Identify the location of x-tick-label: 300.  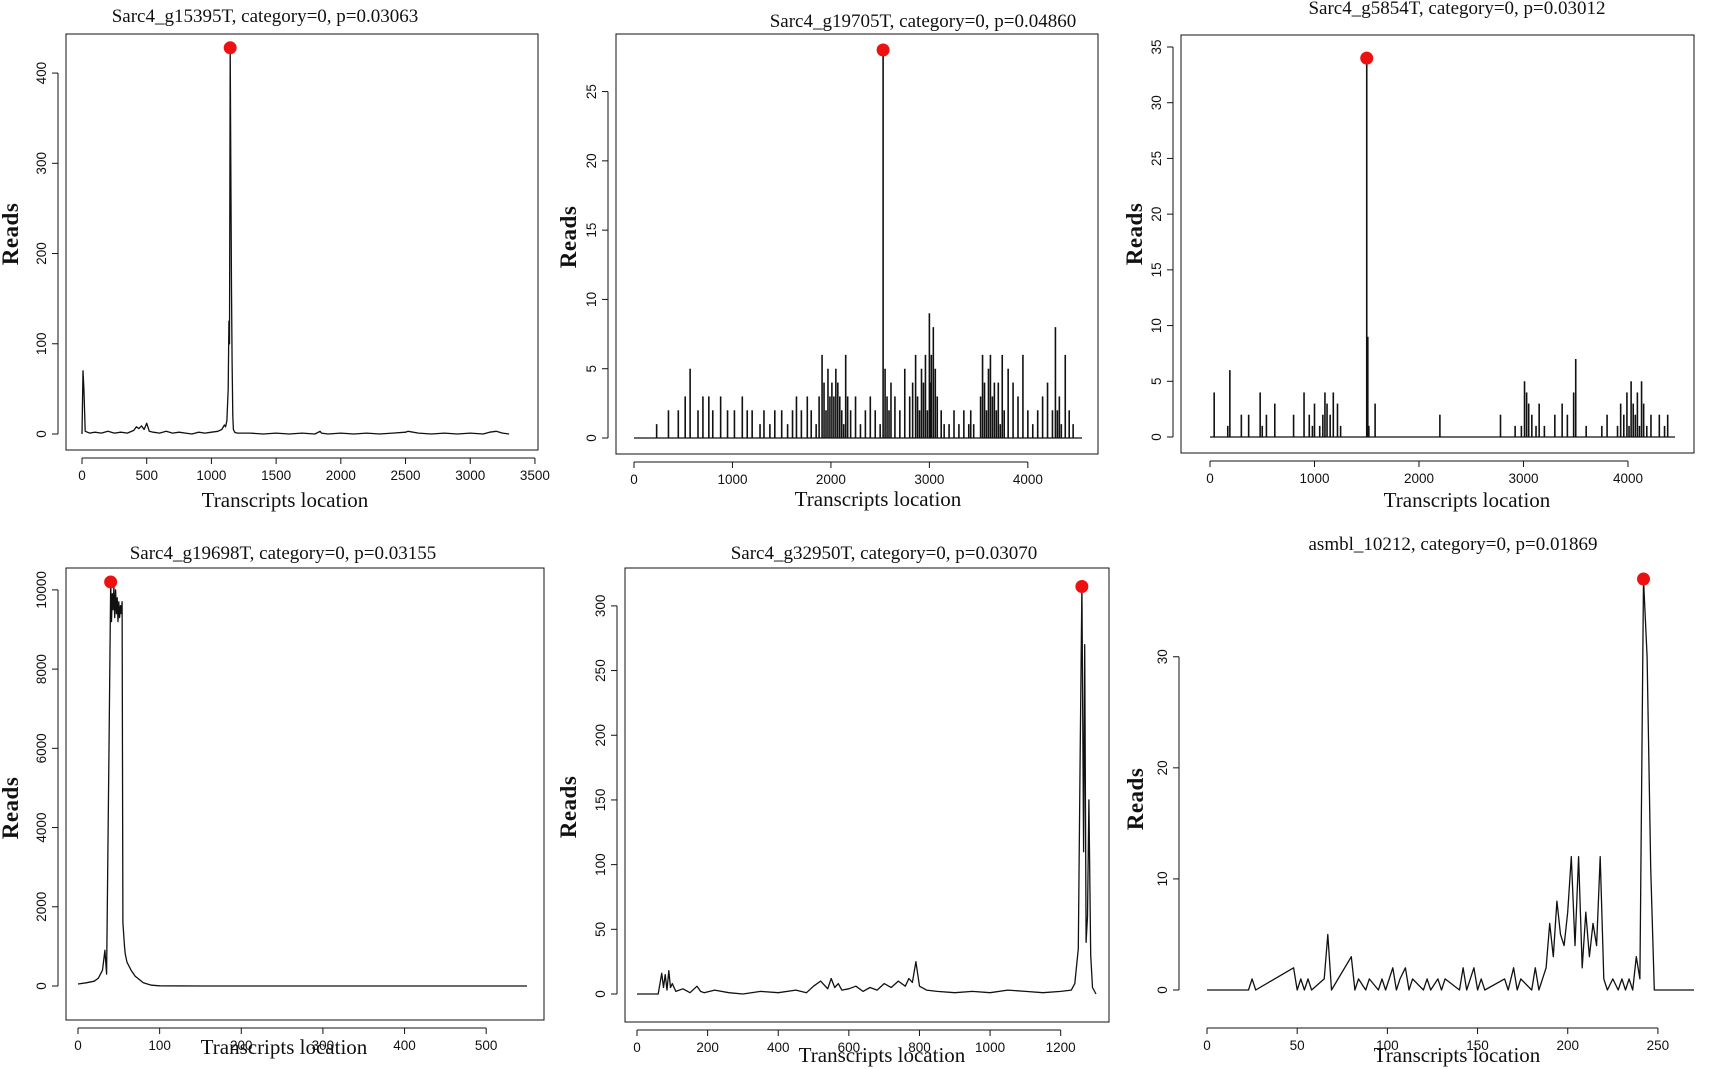
(323, 1045).